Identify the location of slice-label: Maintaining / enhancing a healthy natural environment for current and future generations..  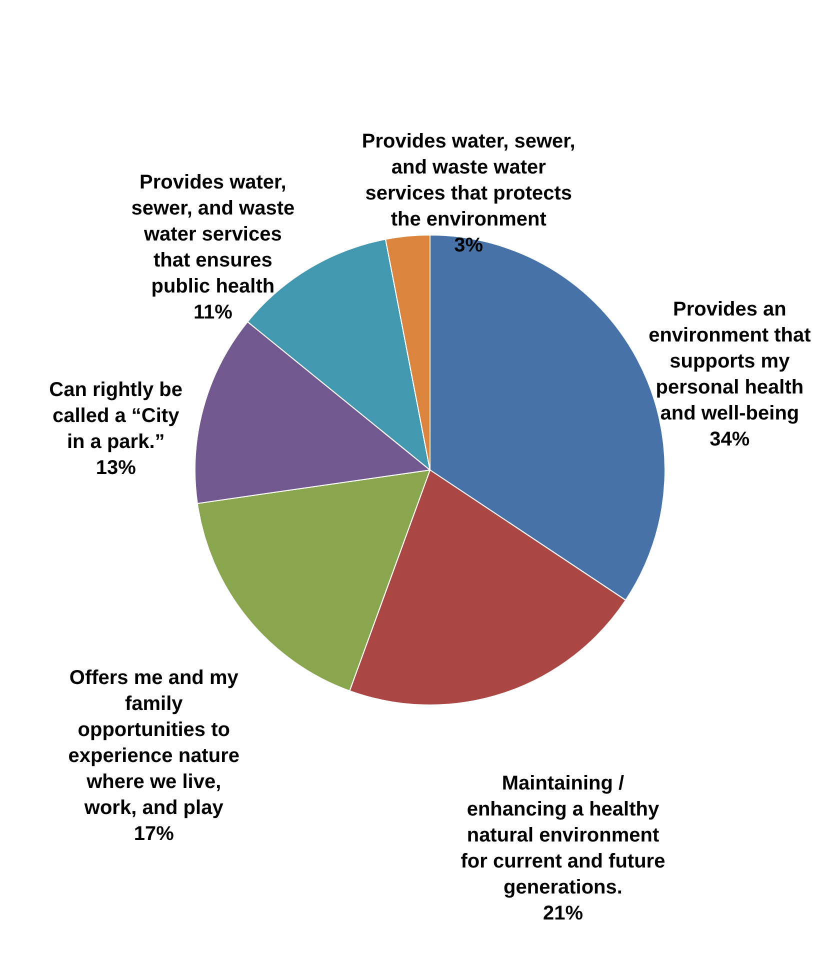
(563, 835).